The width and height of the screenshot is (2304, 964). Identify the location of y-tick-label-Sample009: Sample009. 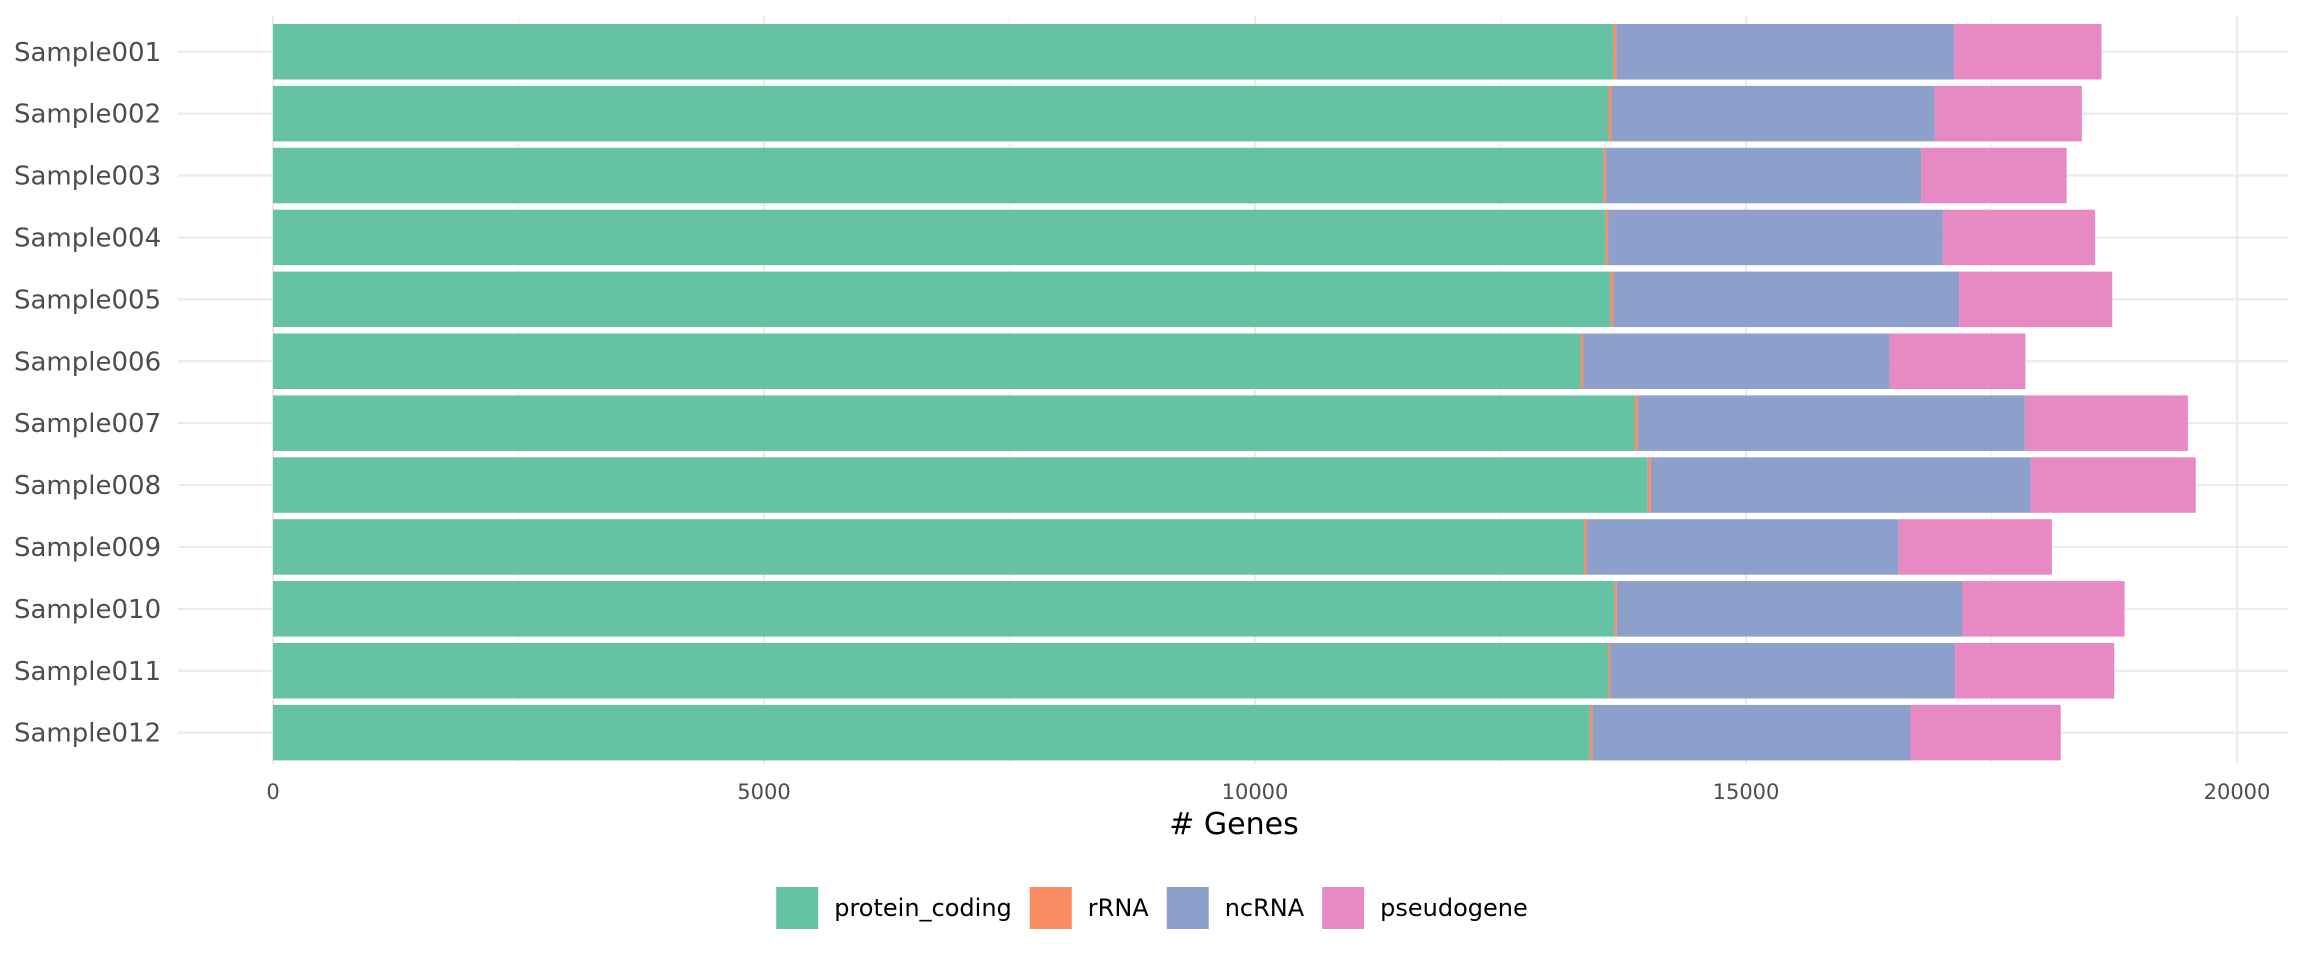
(87, 548).